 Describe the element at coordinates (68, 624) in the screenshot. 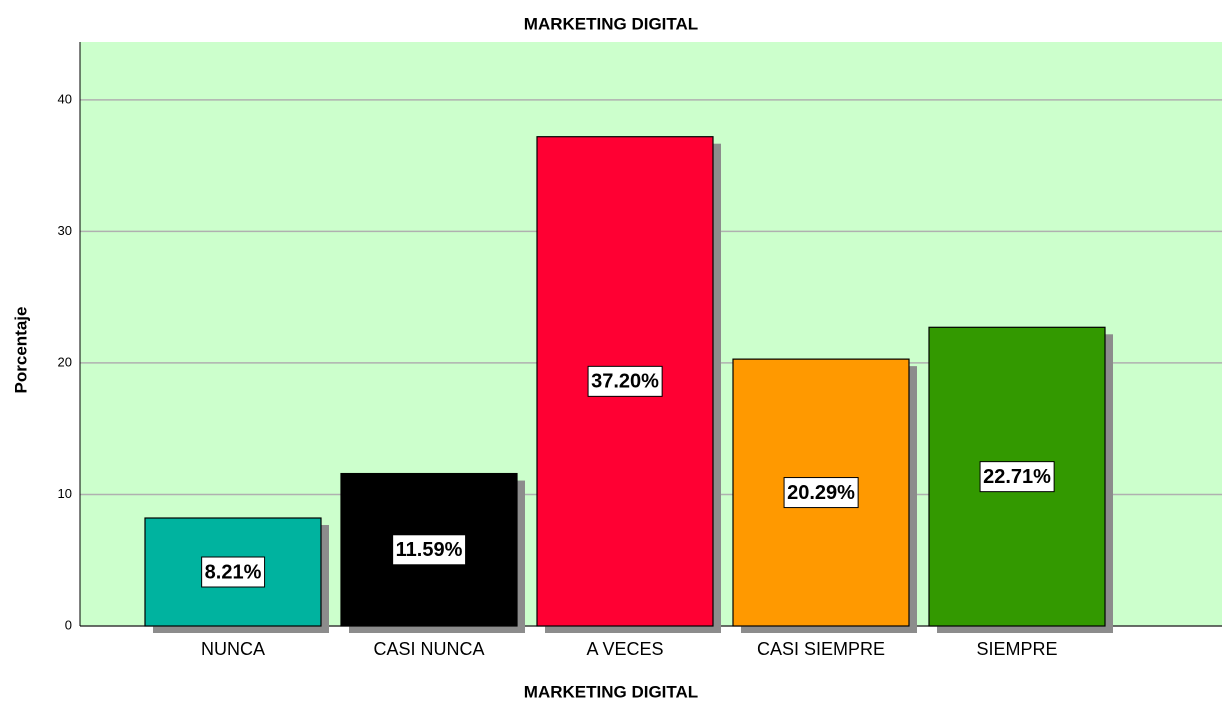

I see `y-tick-label: 0` at that location.